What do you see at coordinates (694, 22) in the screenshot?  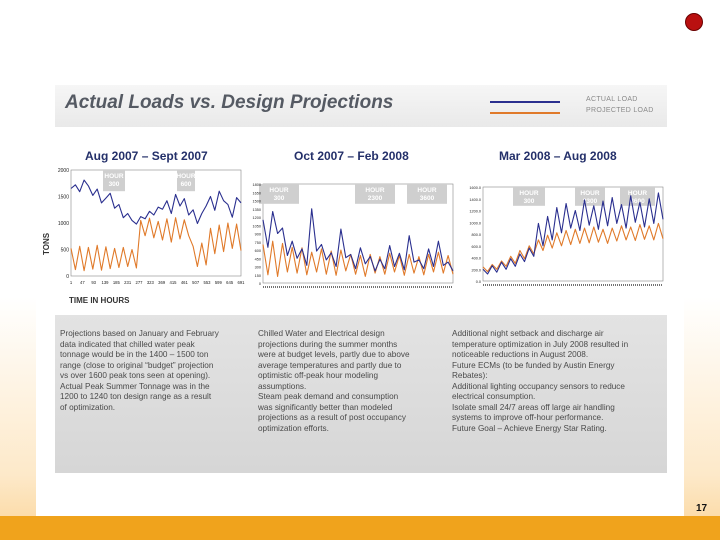 I see `red-dot-marker` at bounding box center [694, 22].